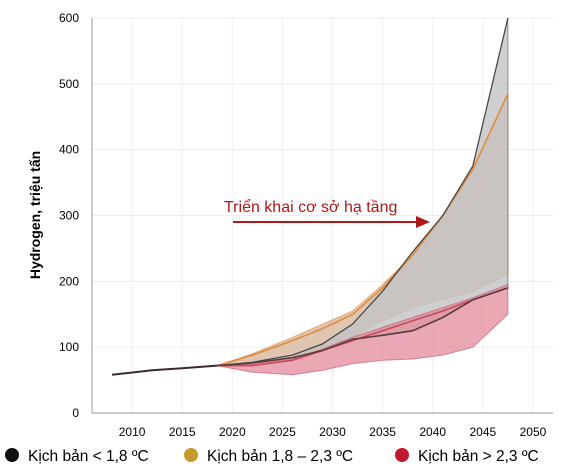  Describe the element at coordinates (423, 222) in the screenshot. I see `annotation-arrow-head` at that location.